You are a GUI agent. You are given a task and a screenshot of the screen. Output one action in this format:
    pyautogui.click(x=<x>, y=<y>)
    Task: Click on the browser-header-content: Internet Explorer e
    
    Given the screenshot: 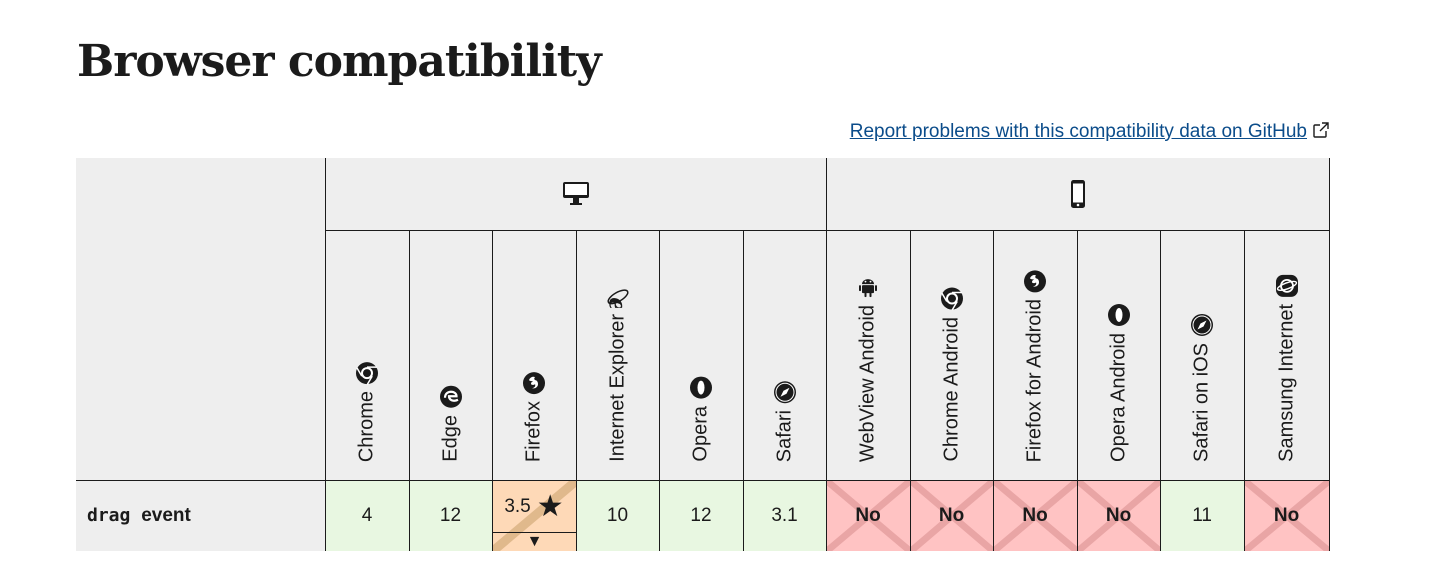 What is the action you would take?
    pyautogui.click(x=618, y=373)
    